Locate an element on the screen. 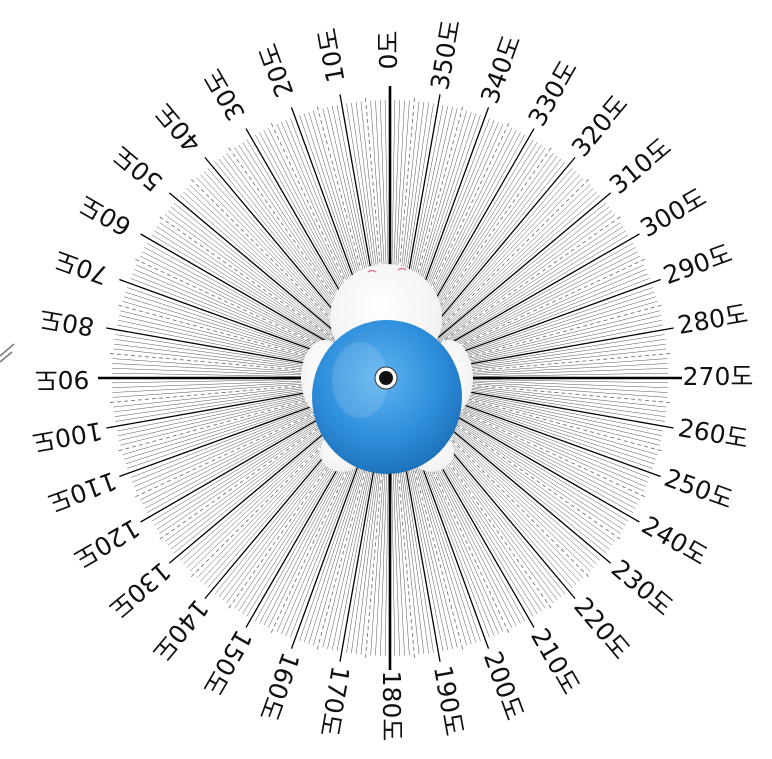 The image size is (772, 759). degree-label-110: 110도 is located at coordinates (82, 491).